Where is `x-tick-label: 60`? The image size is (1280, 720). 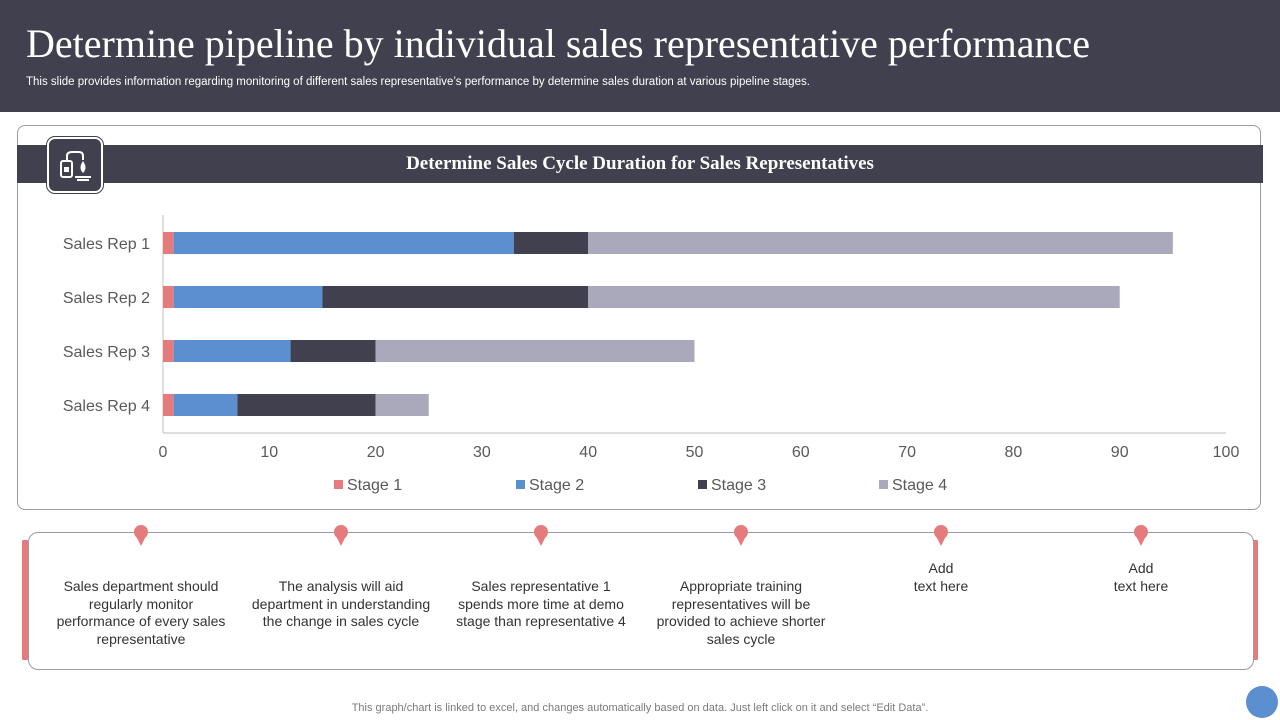 x-tick-label: 60 is located at coordinates (801, 452).